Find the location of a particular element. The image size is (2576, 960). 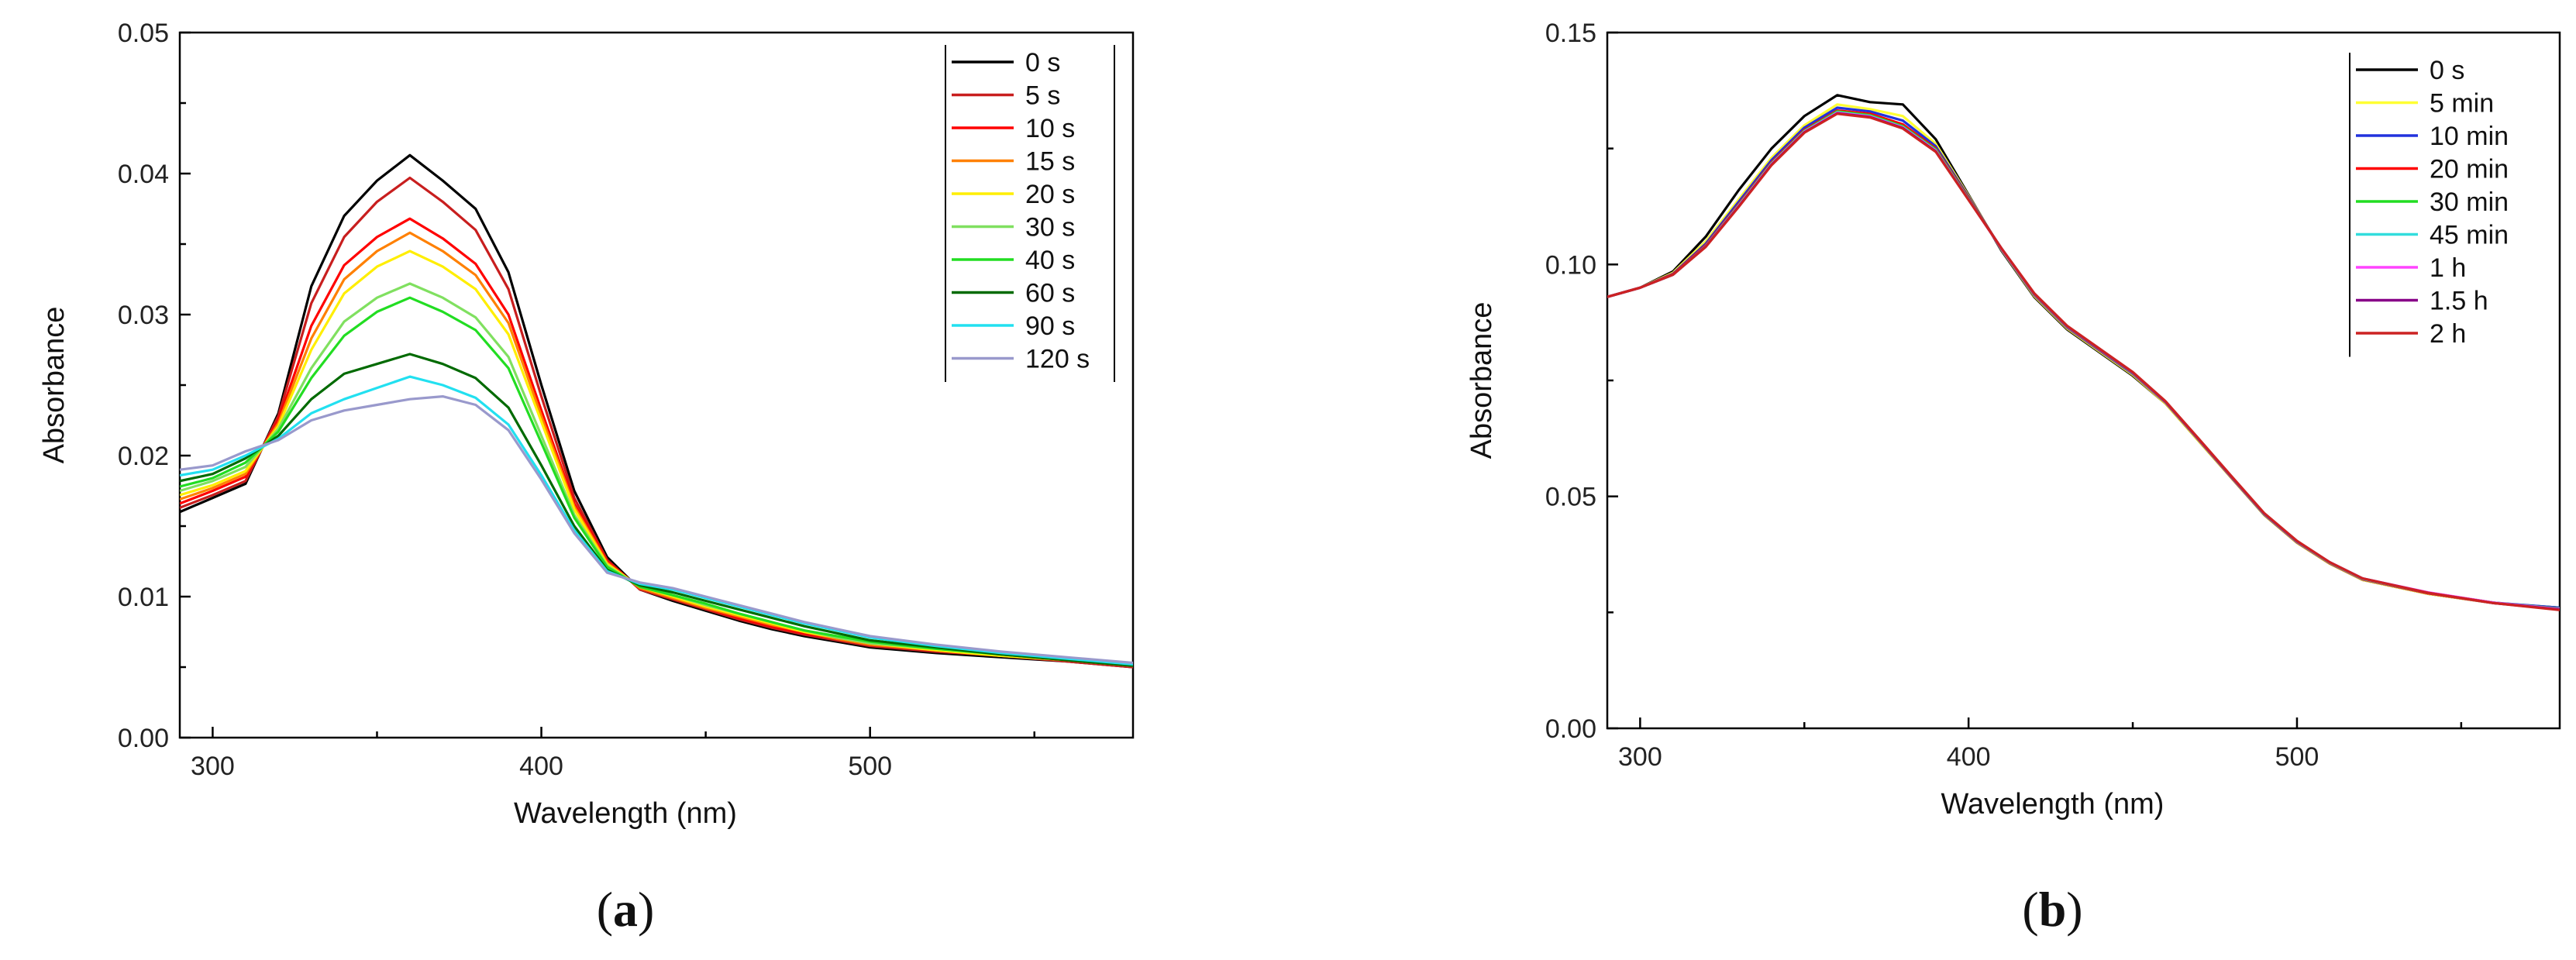

caption-letter: a is located at coordinates (625, 909).